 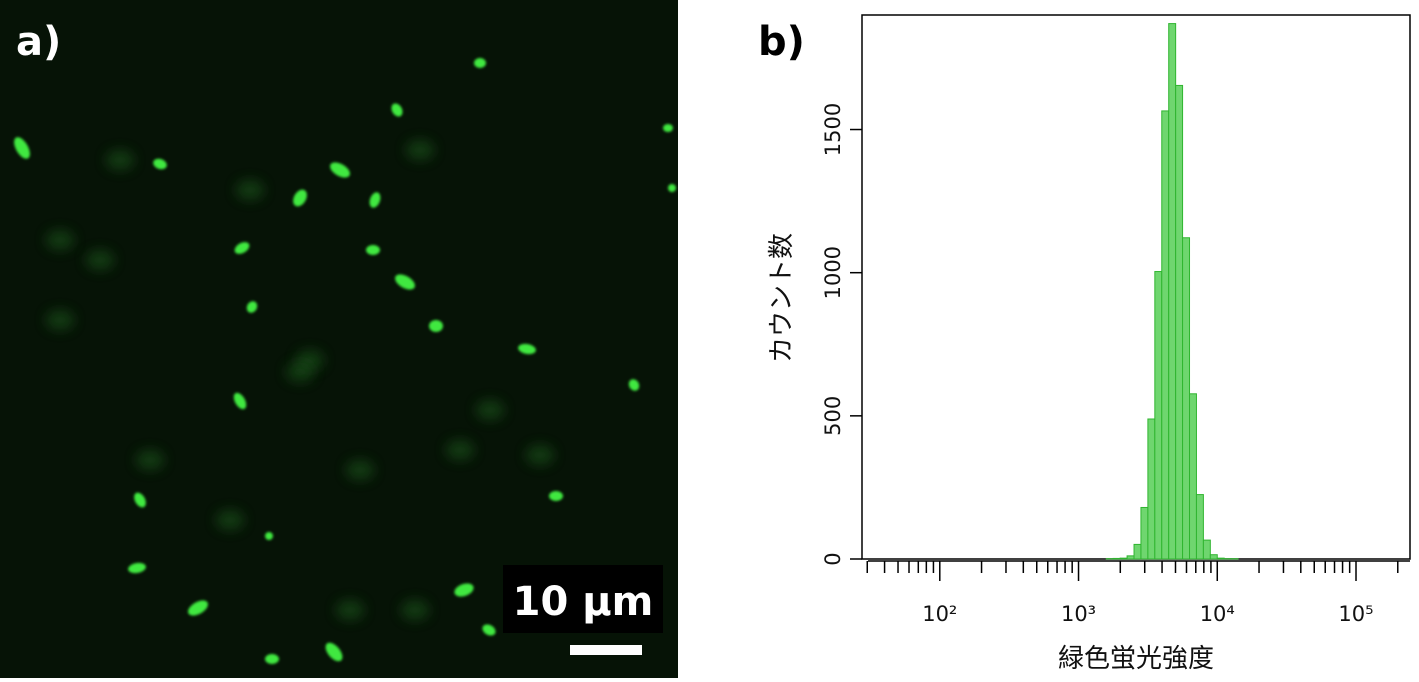 What do you see at coordinates (38, 42) in the screenshot?
I see `panel-label: a)` at bounding box center [38, 42].